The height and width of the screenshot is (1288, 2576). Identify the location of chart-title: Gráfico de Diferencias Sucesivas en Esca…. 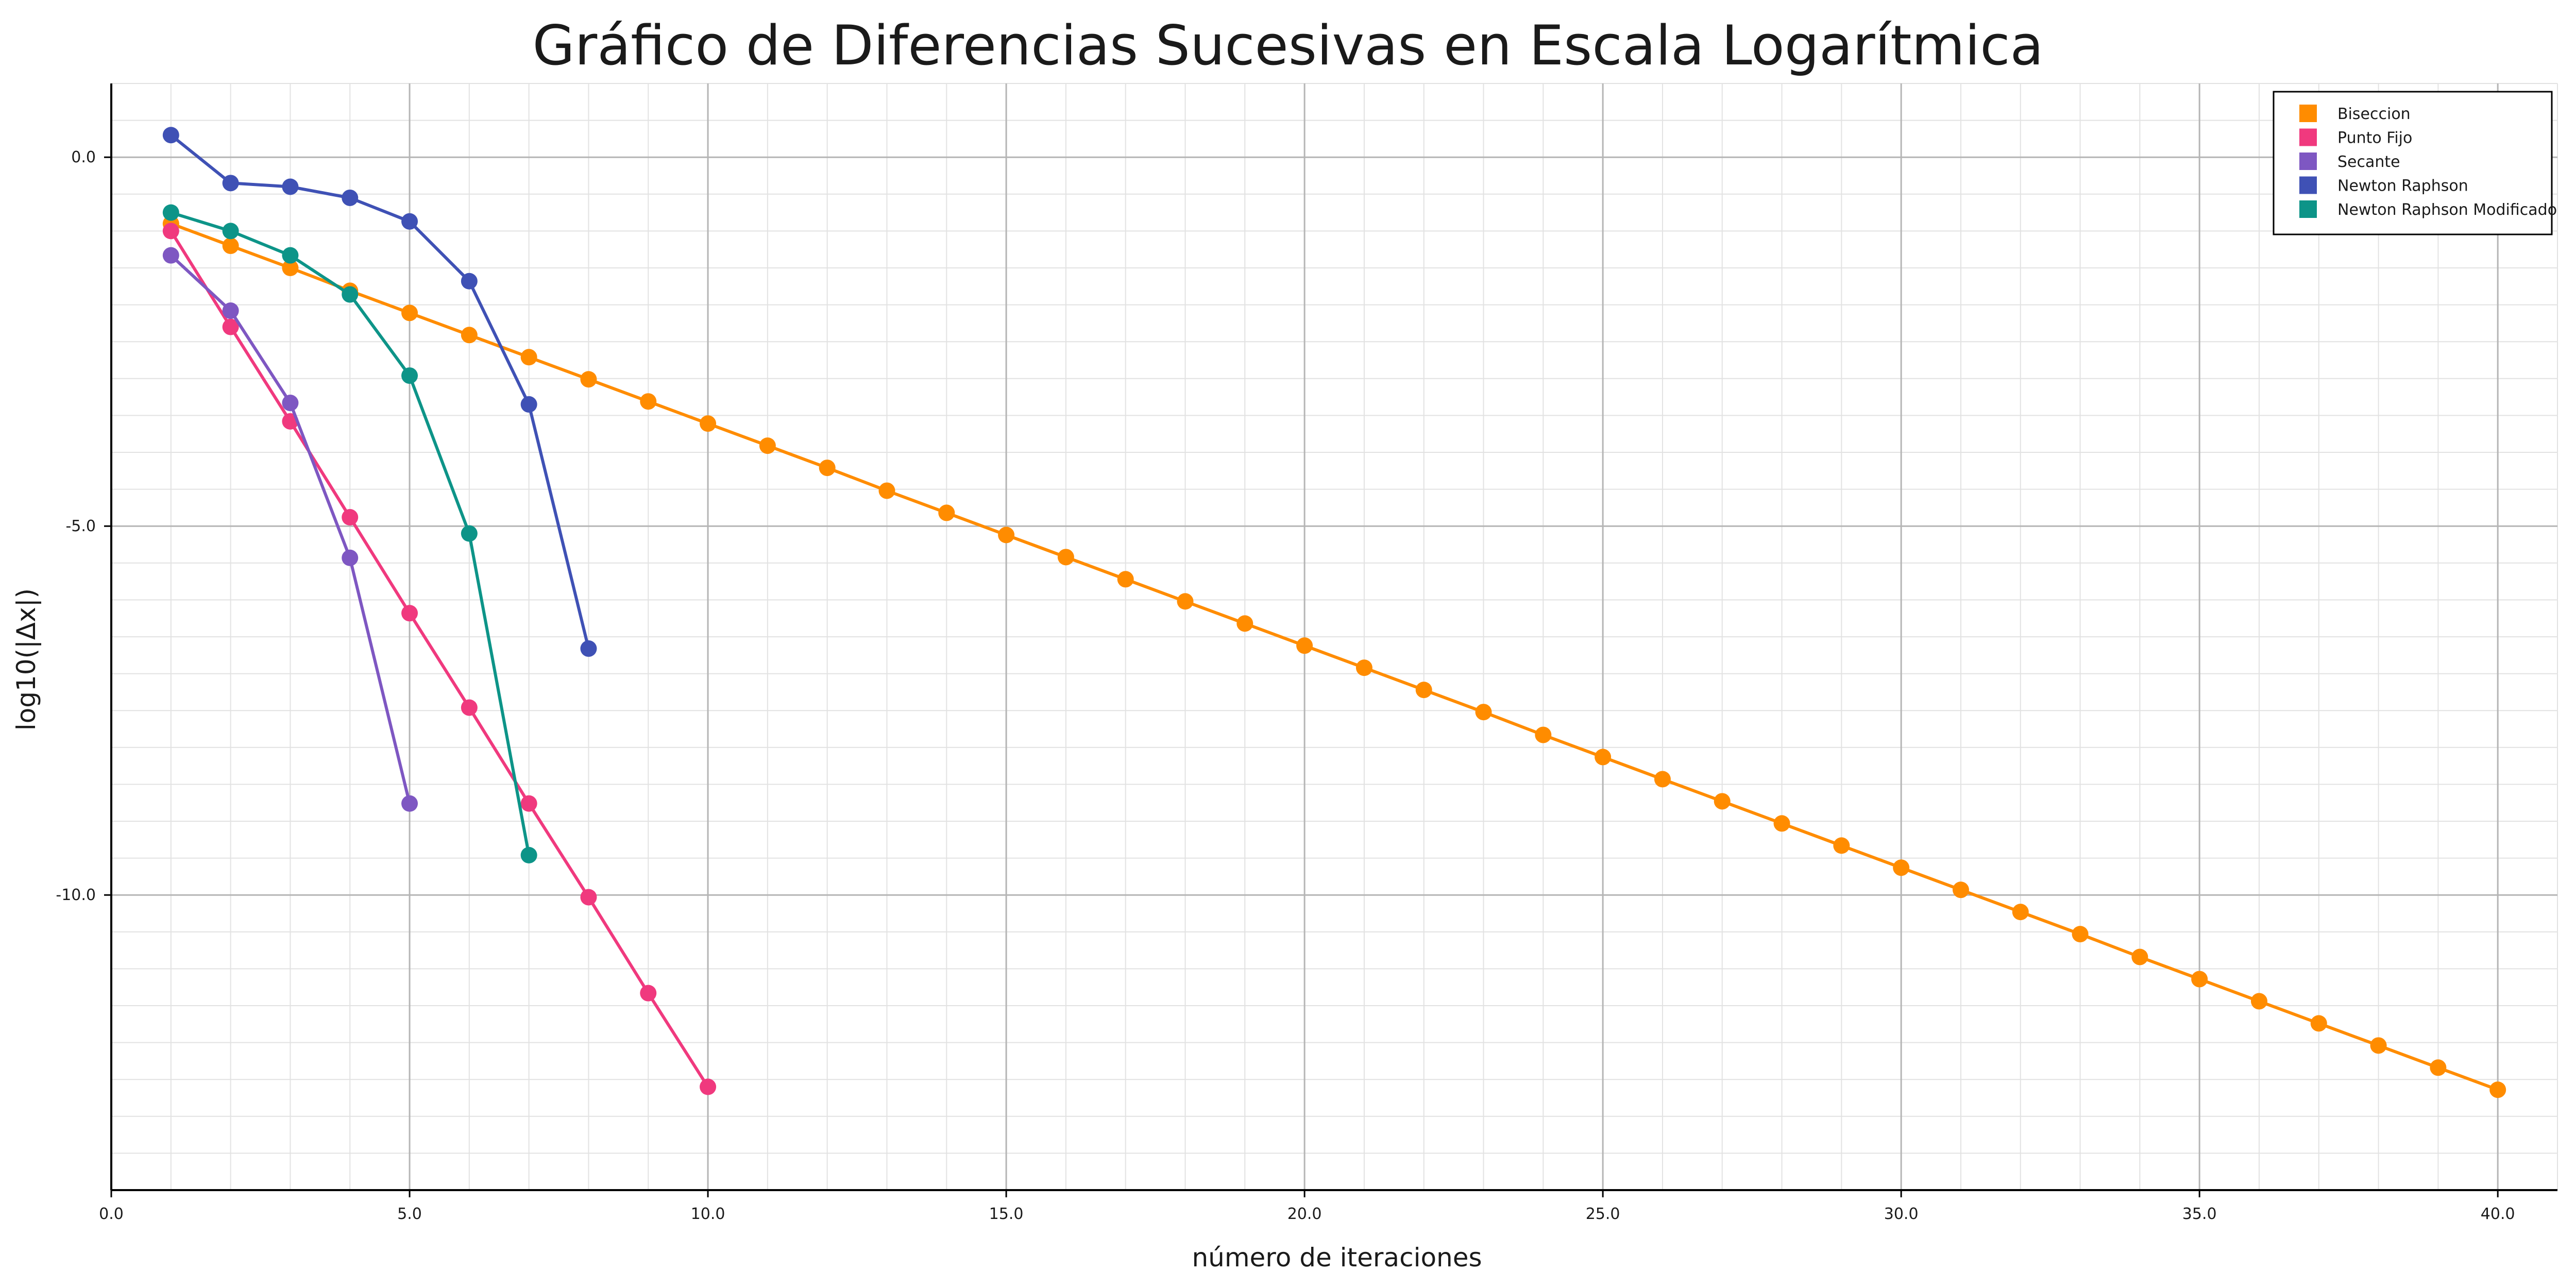
(1287, 45).